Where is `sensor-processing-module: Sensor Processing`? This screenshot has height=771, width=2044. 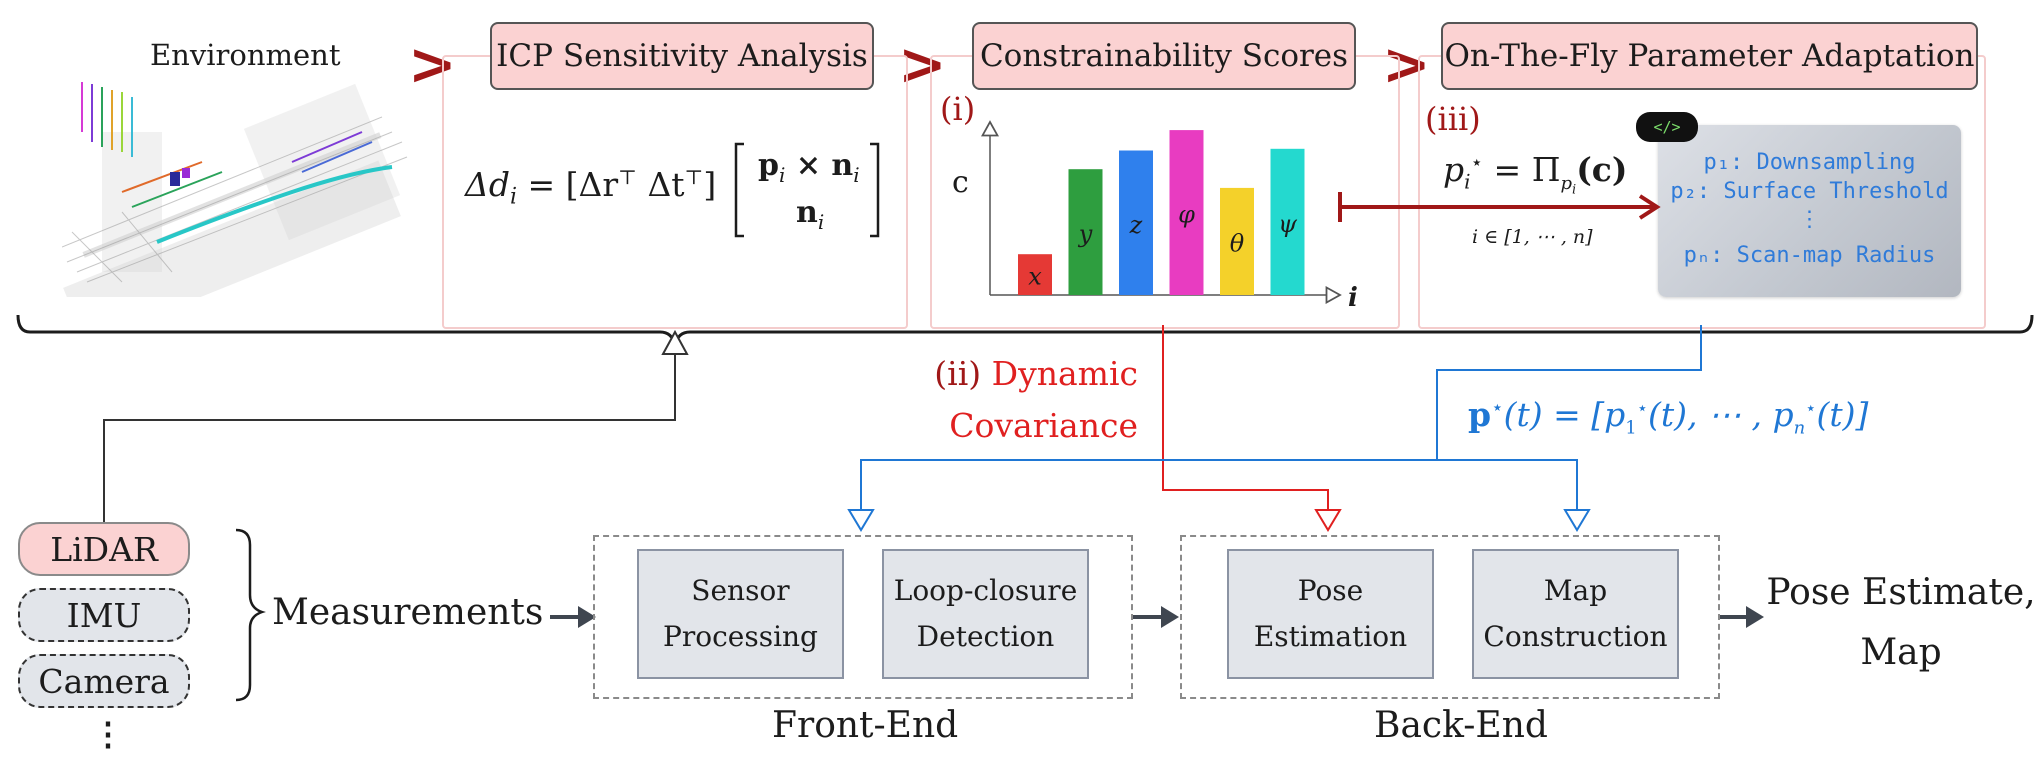 sensor-processing-module: Sensor Processing is located at coordinates (740, 614).